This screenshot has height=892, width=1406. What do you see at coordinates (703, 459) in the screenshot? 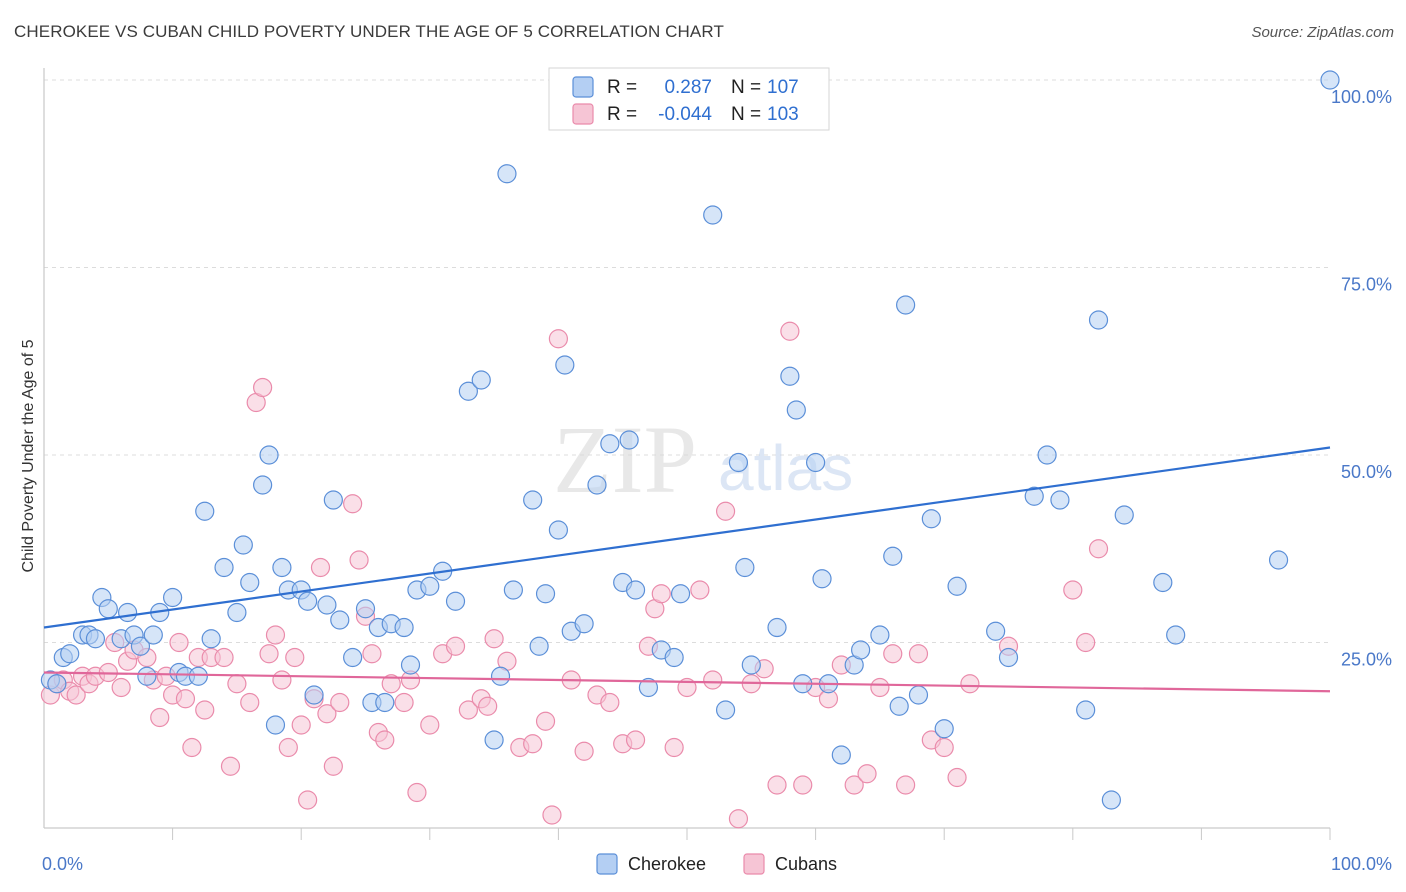
I see `watermark: ZIP atlas` at bounding box center [703, 459].